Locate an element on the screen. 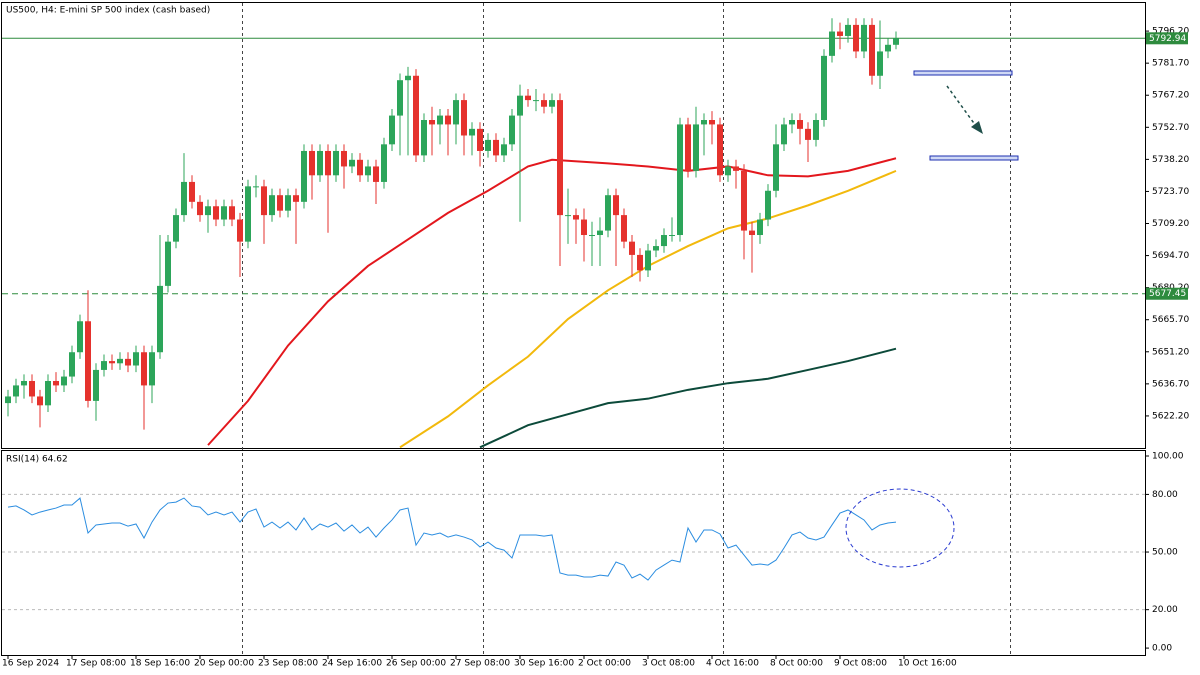 The image size is (1200, 675). rsi-tick-label: 80.00 is located at coordinates (1165, 495).